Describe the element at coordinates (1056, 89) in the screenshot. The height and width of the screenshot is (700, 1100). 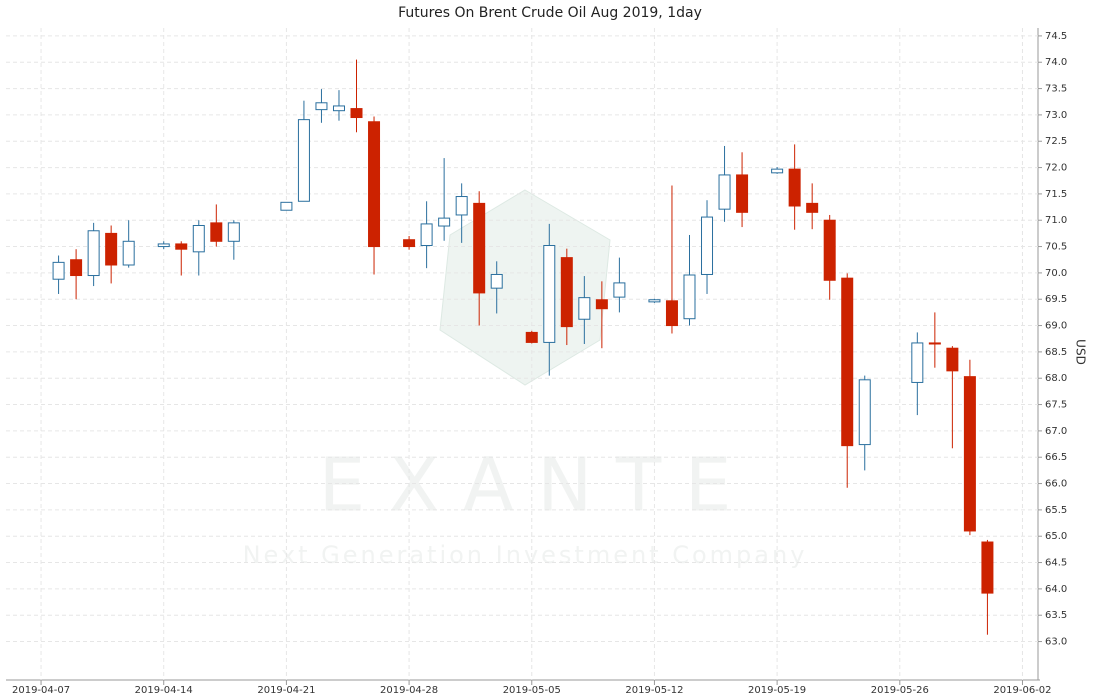
I see `y-tick-label: 73.5` at that location.